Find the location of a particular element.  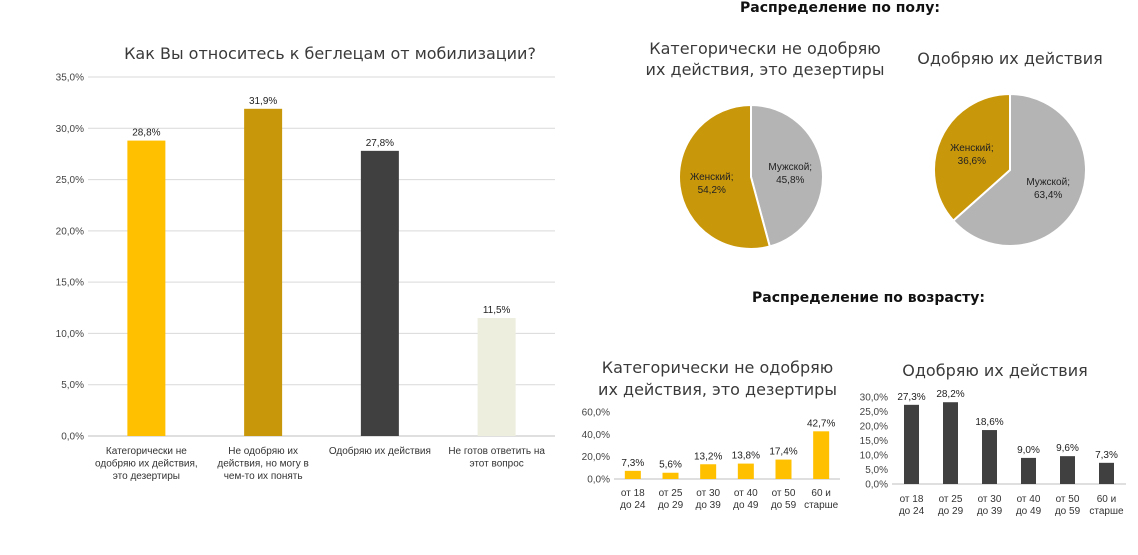

age1-chart-value-label-5: 17,4% is located at coordinates (783, 452).